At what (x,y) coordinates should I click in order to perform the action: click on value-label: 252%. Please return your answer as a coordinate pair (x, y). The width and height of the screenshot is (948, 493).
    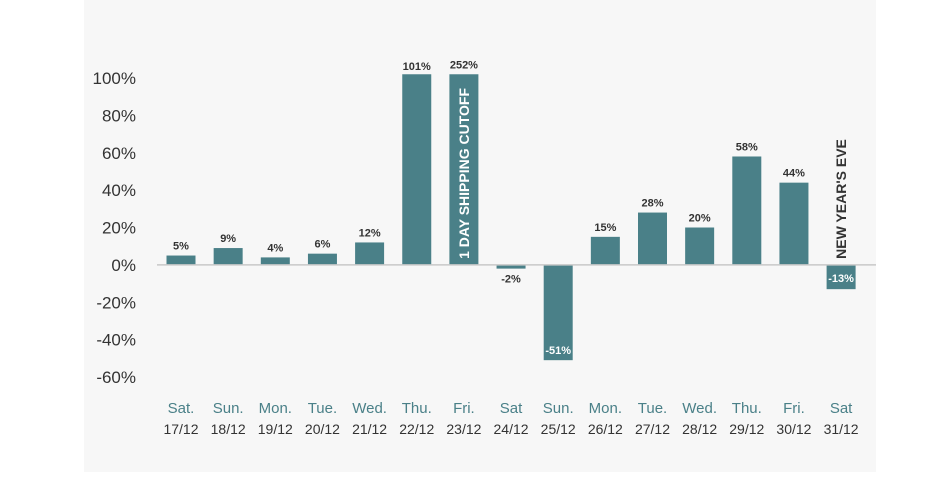
    Looking at the image, I should click on (464, 65).